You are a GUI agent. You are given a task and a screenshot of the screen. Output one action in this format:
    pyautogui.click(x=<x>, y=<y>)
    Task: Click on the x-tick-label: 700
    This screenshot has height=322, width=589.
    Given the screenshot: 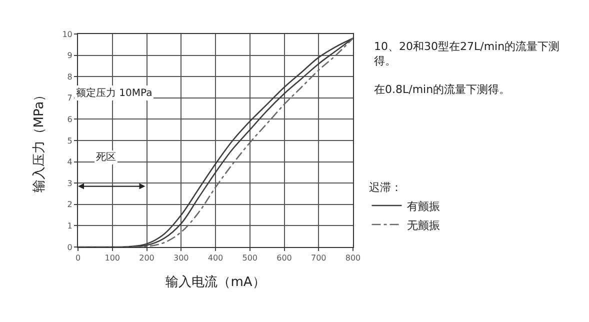 What is the action you would take?
    pyautogui.click(x=318, y=258)
    